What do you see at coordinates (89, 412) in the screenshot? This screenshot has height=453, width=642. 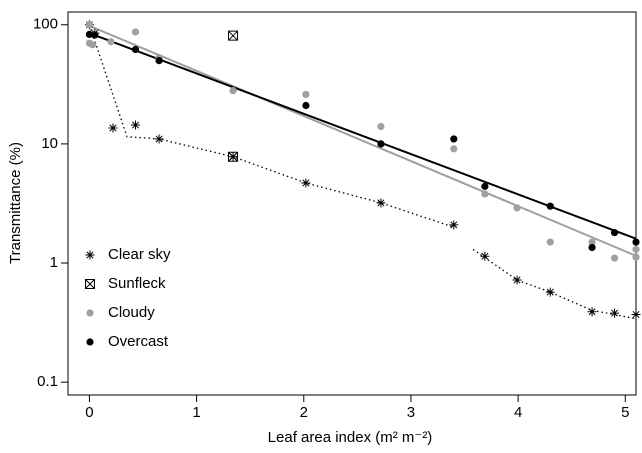 I see `x-tick-label: 0` at bounding box center [89, 412].